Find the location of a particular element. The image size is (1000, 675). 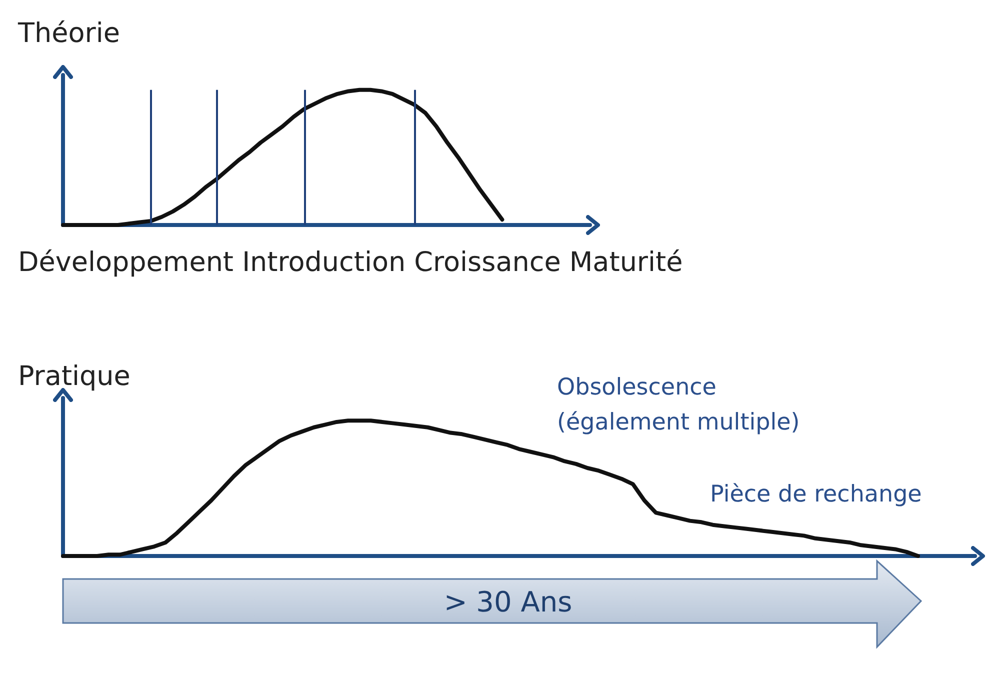

text: > 30 Ans is located at coordinates (508, 602).